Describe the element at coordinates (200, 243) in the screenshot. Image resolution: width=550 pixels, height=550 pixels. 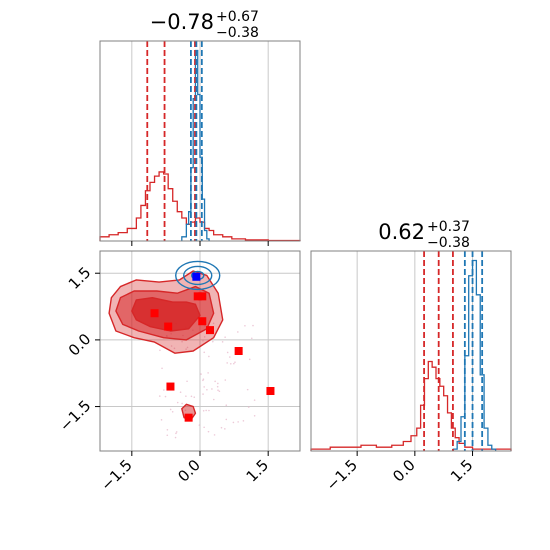
I see `x-ticks` at that location.